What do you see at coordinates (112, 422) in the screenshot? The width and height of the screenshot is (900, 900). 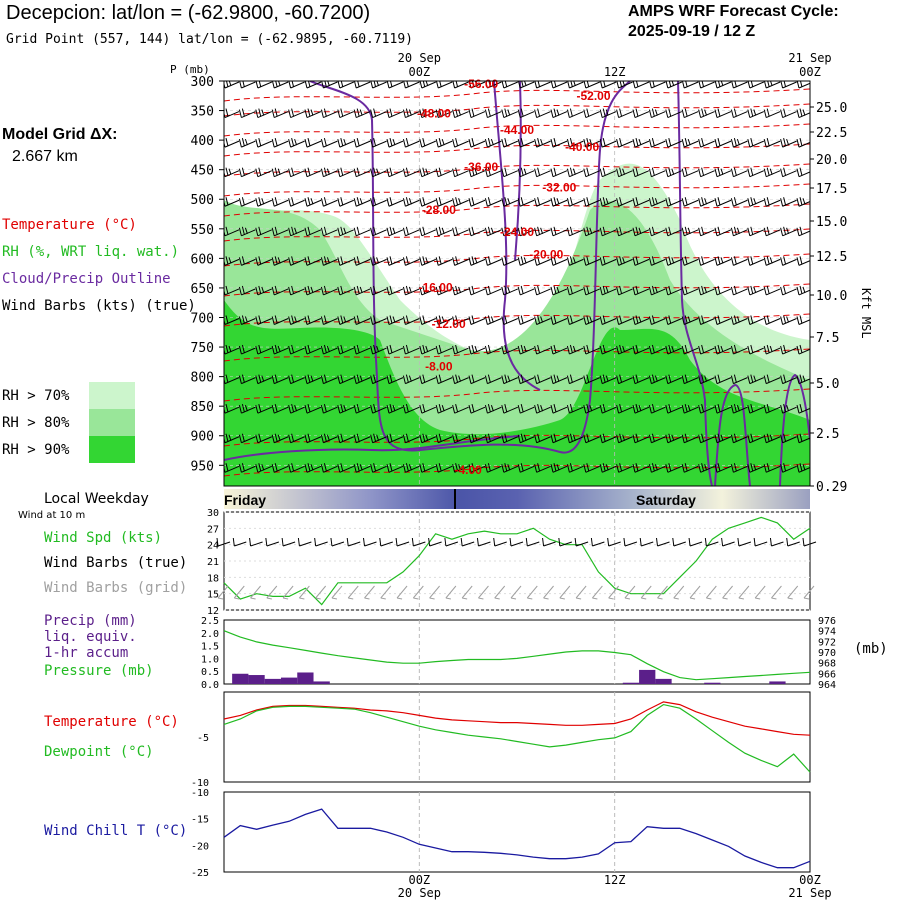 I see `rh-legend-80-swatch` at bounding box center [112, 422].